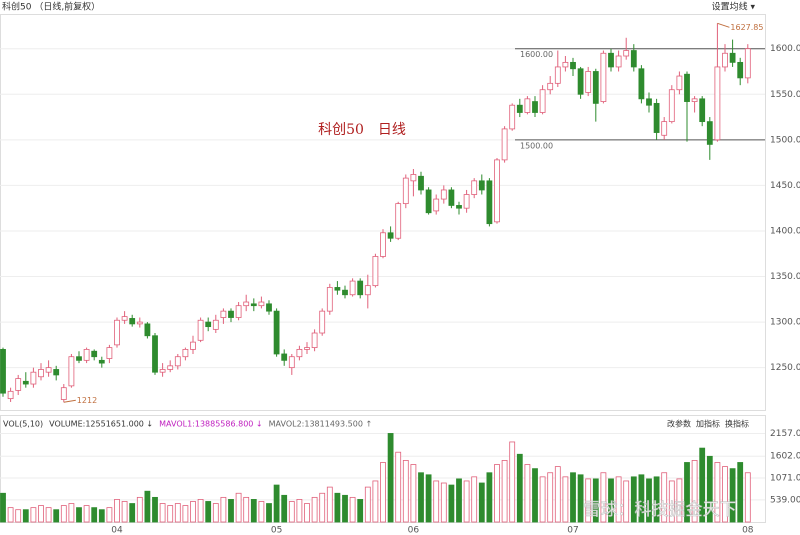  Describe the element at coordinates (51, 7) in the screenshot. I see `chart-title: 科创50 （日线,前复权）` at that location.